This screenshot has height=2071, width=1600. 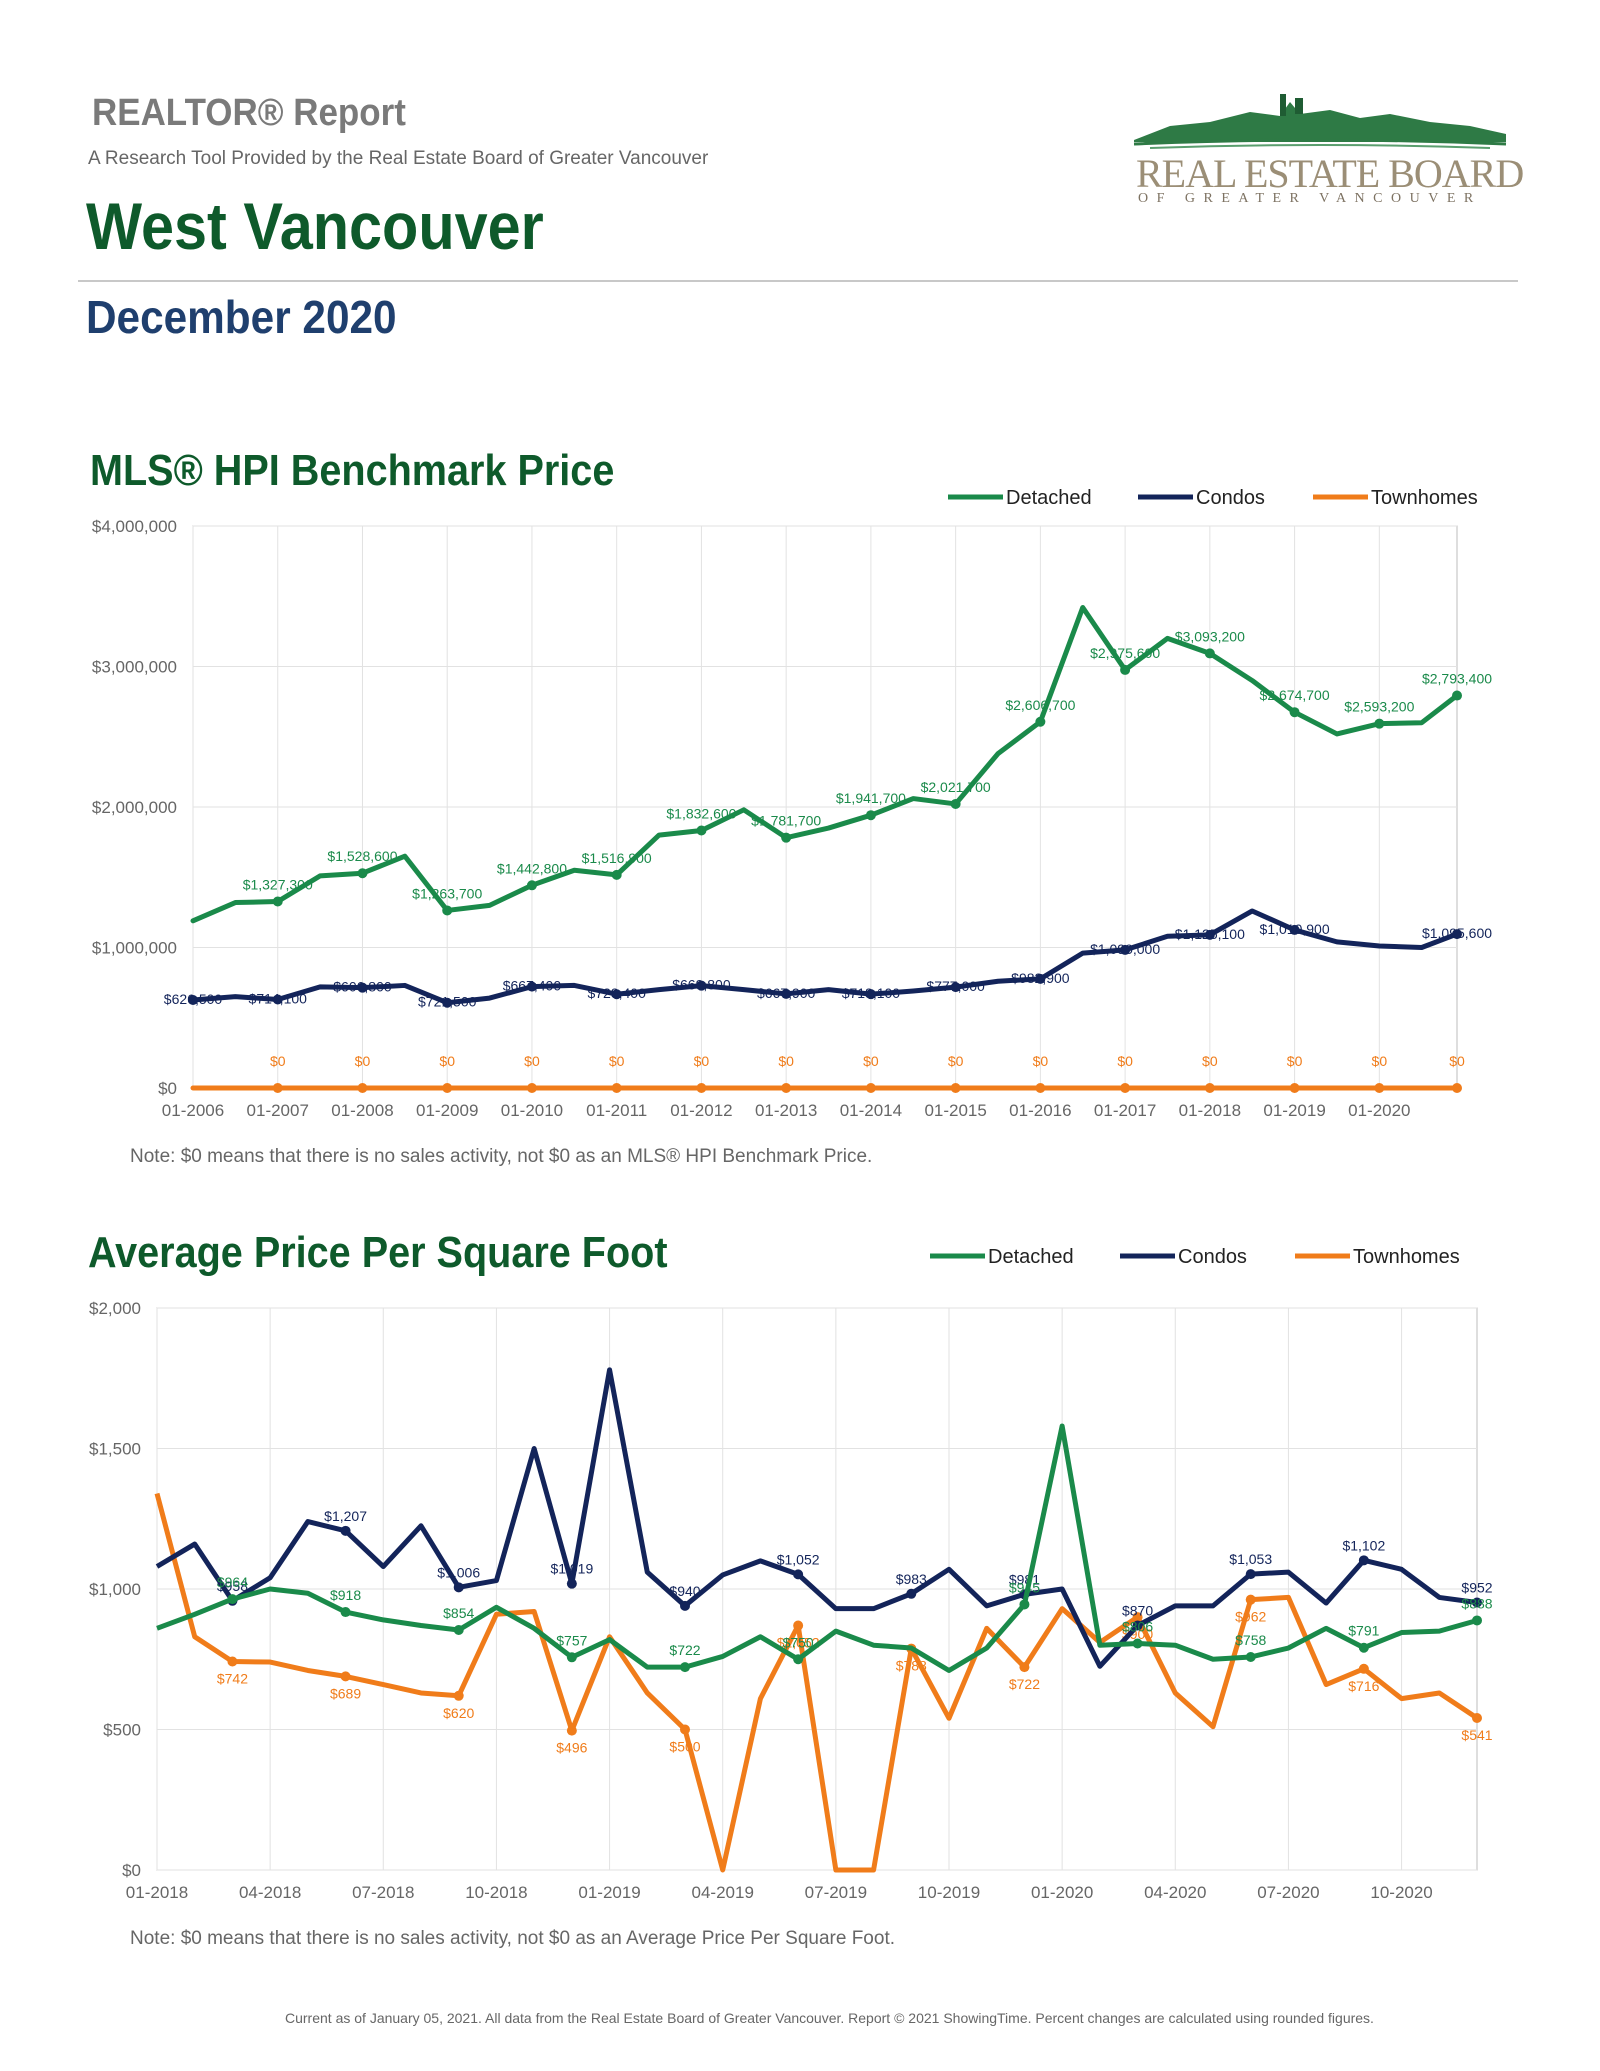 I want to click on data-label-detached: $2,593,200, so click(x=1379, y=707).